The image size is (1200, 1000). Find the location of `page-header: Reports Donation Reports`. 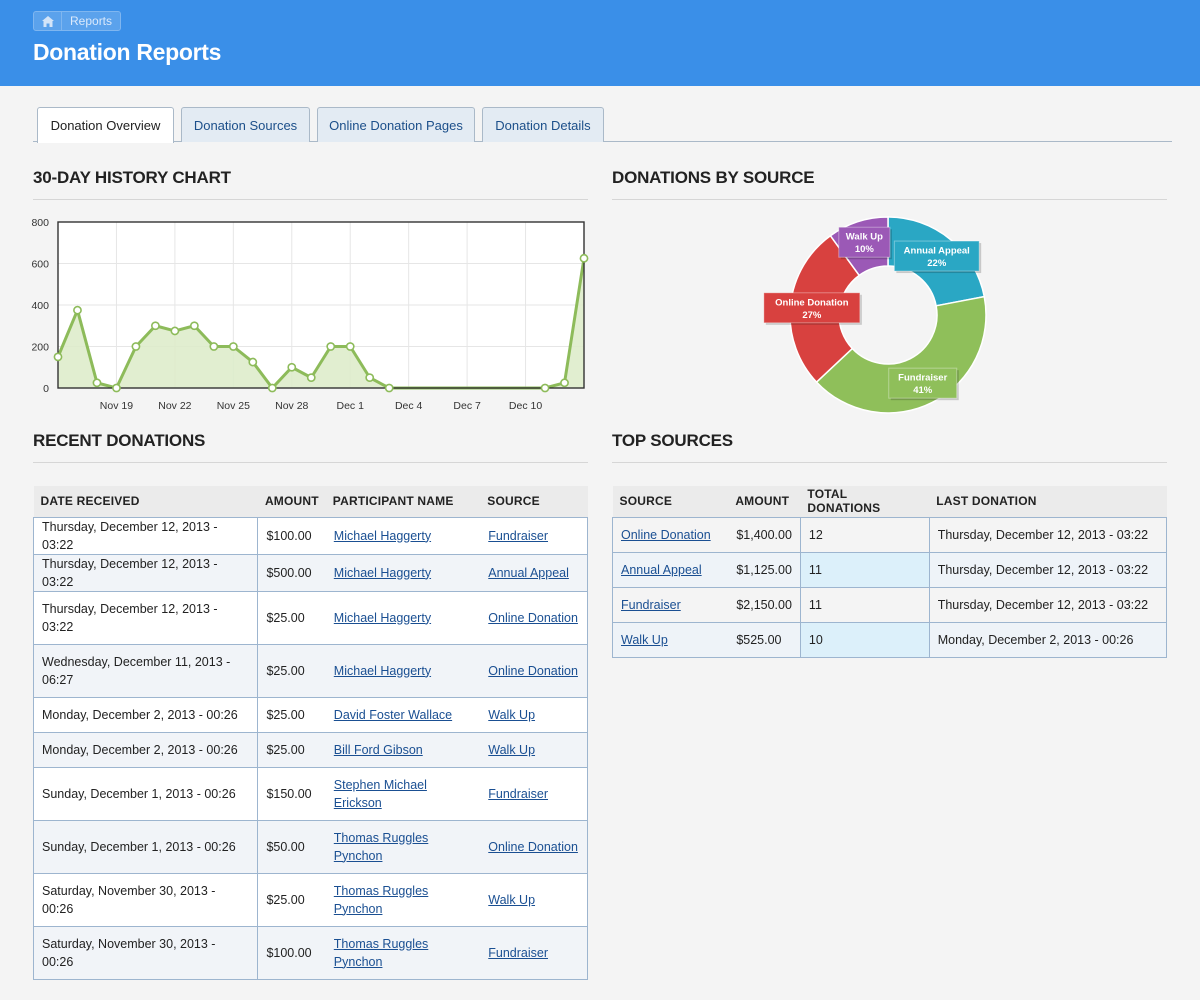

page-header: Reports Donation Reports is located at coordinates (600, 43).